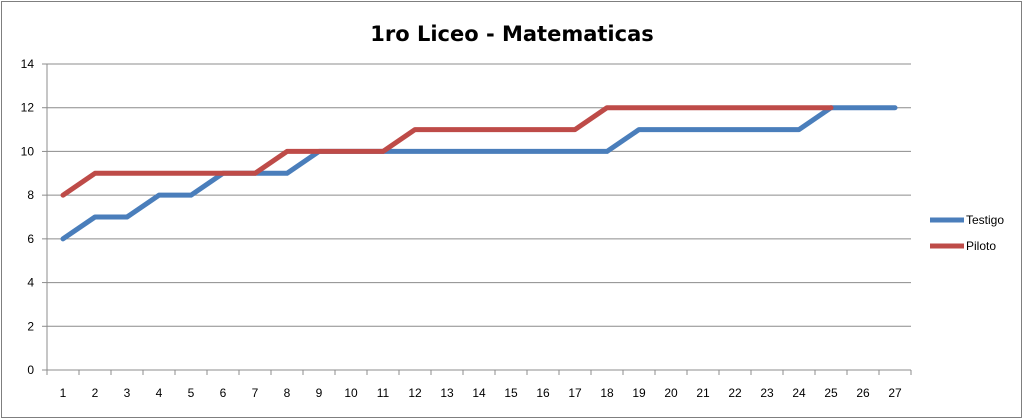  What do you see at coordinates (30, 283) in the screenshot?
I see `y-tick-label-4: 4` at bounding box center [30, 283].